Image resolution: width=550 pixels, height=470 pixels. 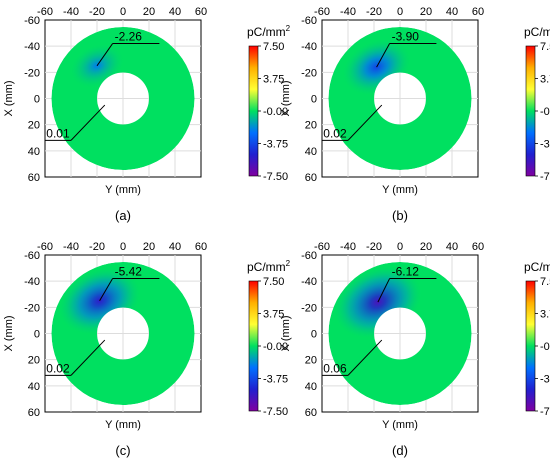 I want to click on min-annotation-label: -2.26, so click(x=129, y=37).